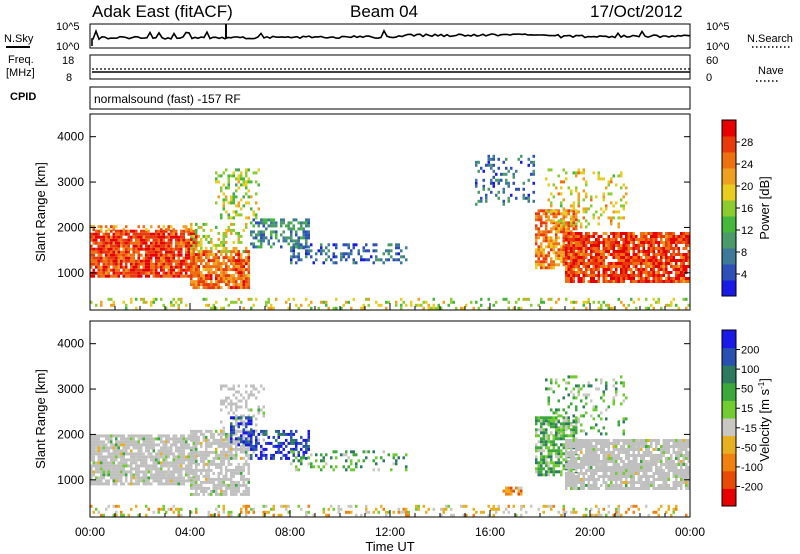  What do you see at coordinates (712, 61) in the screenshot?
I see `nave-tick-top: 60` at bounding box center [712, 61].